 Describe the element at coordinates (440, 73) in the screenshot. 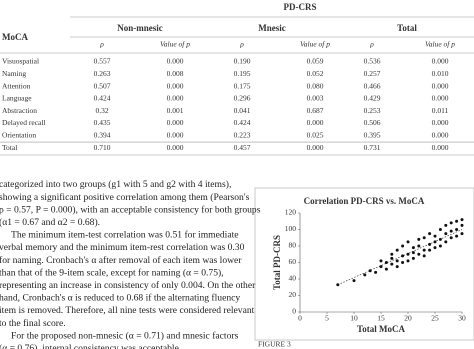

I see `table-cell: 0.010` at that location.